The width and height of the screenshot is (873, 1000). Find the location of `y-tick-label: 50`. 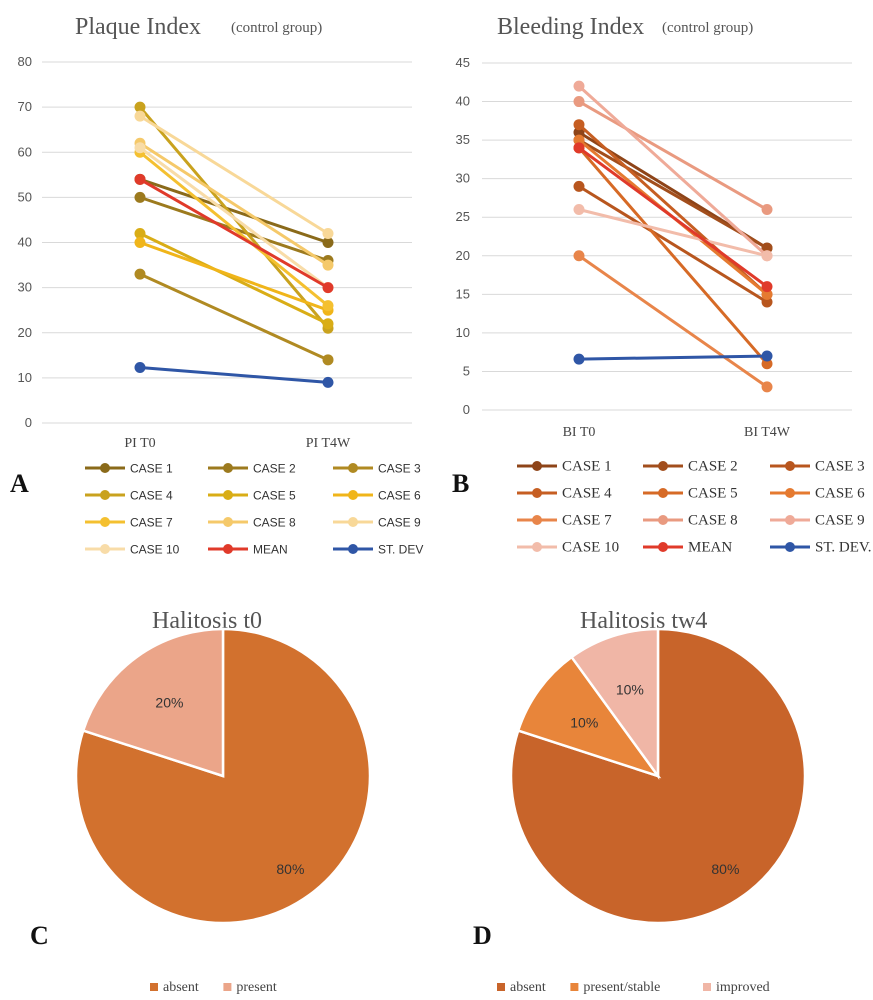

y-tick-label: 50 is located at coordinates (25, 196).